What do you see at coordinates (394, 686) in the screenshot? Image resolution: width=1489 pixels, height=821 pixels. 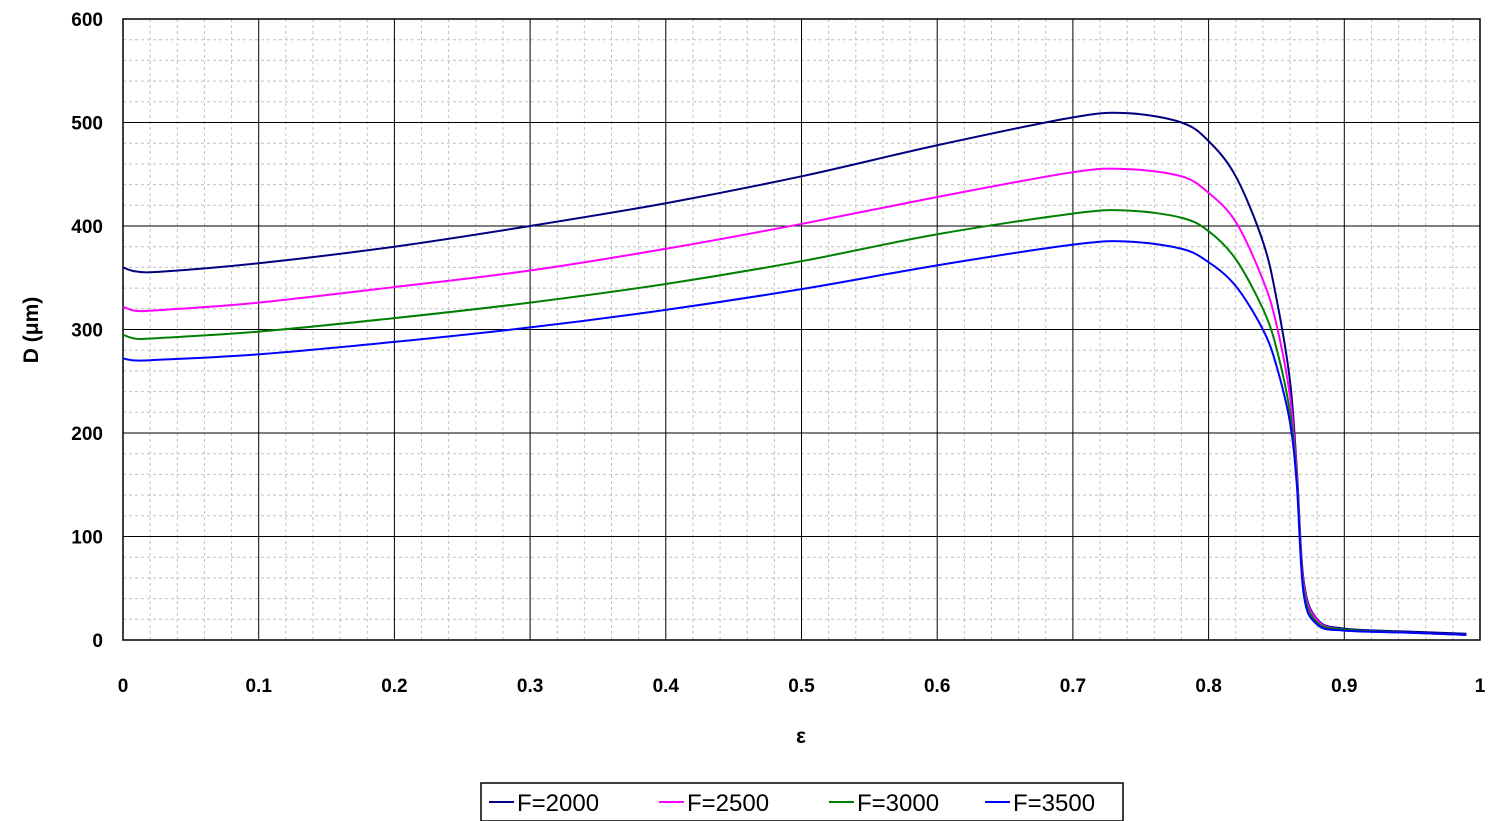 I see `x-tick-label: 0.2` at bounding box center [394, 686].